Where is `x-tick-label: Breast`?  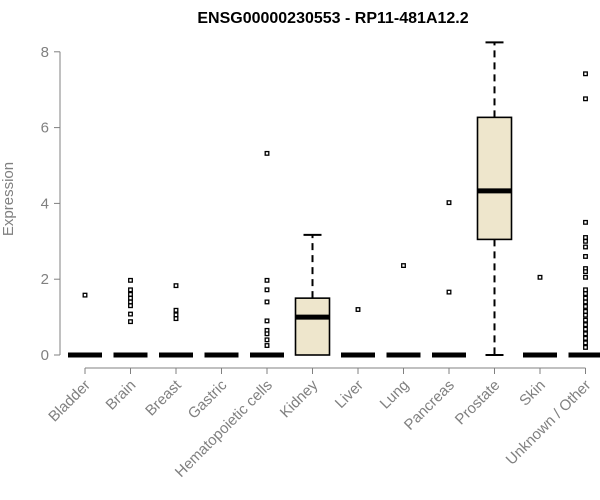 x-tick-label: Breast is located at coordinates (163, 397).